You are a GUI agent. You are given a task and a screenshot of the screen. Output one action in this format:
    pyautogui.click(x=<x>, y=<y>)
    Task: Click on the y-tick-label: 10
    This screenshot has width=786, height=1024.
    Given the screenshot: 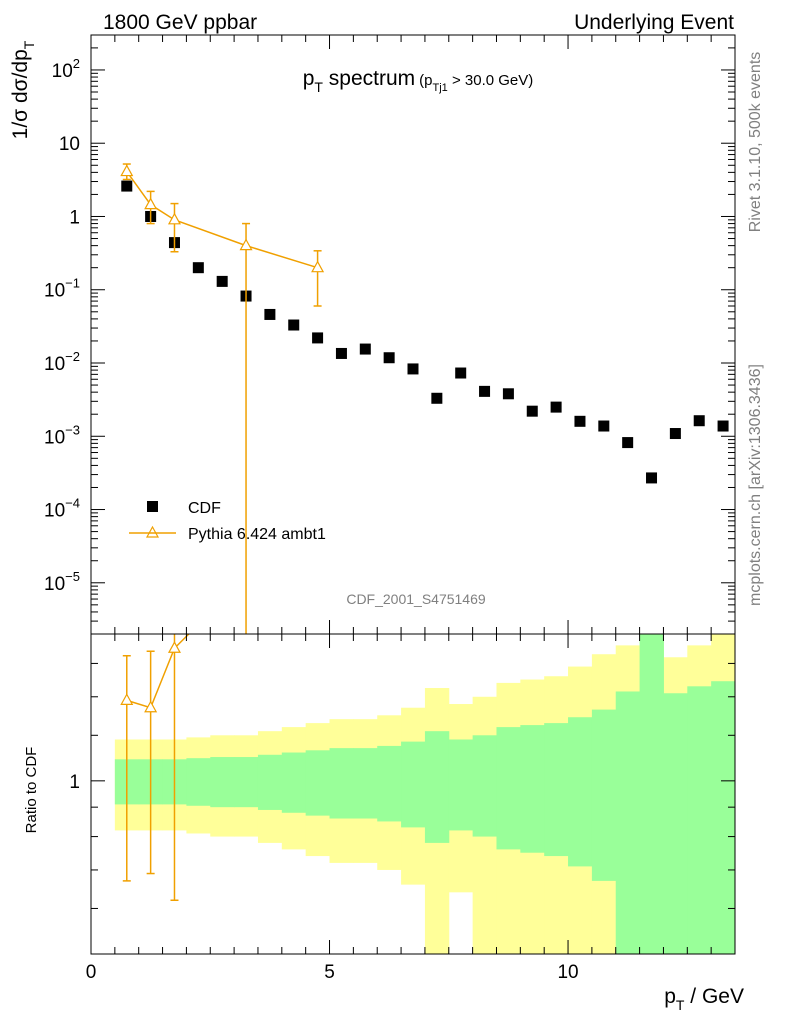 What is the action you would take?
    pyautogui.click(x=69, y=144)
    